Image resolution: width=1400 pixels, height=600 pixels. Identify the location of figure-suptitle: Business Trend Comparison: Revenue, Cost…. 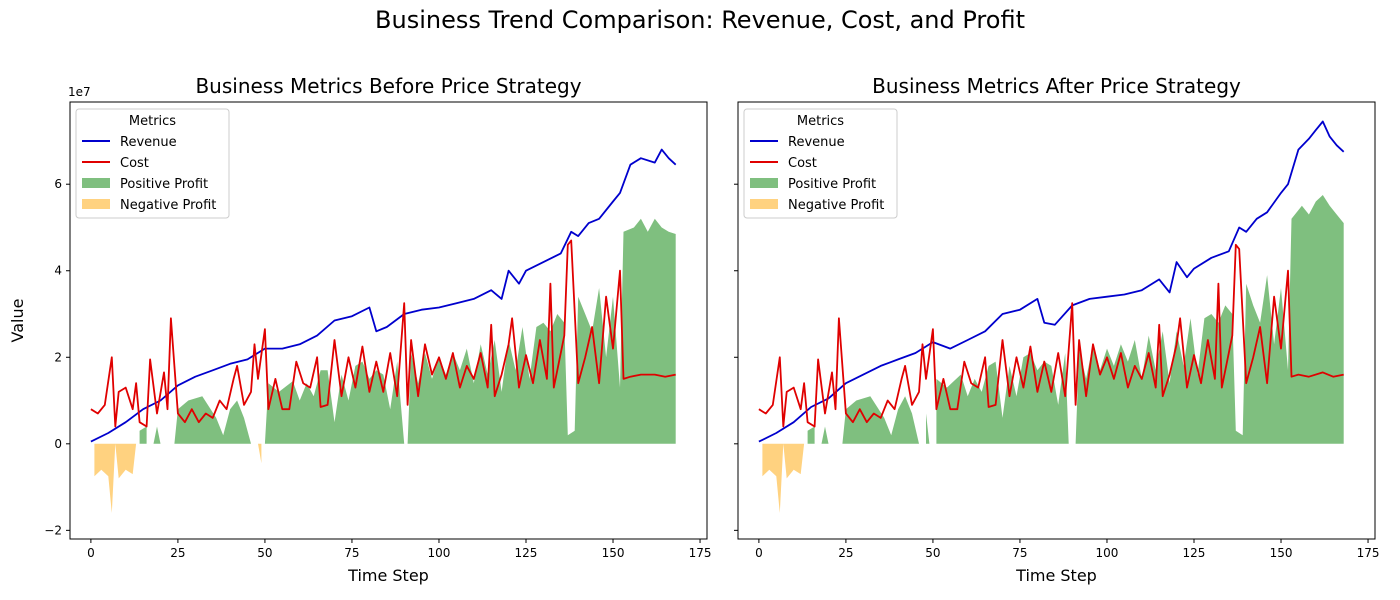
(700, 20).